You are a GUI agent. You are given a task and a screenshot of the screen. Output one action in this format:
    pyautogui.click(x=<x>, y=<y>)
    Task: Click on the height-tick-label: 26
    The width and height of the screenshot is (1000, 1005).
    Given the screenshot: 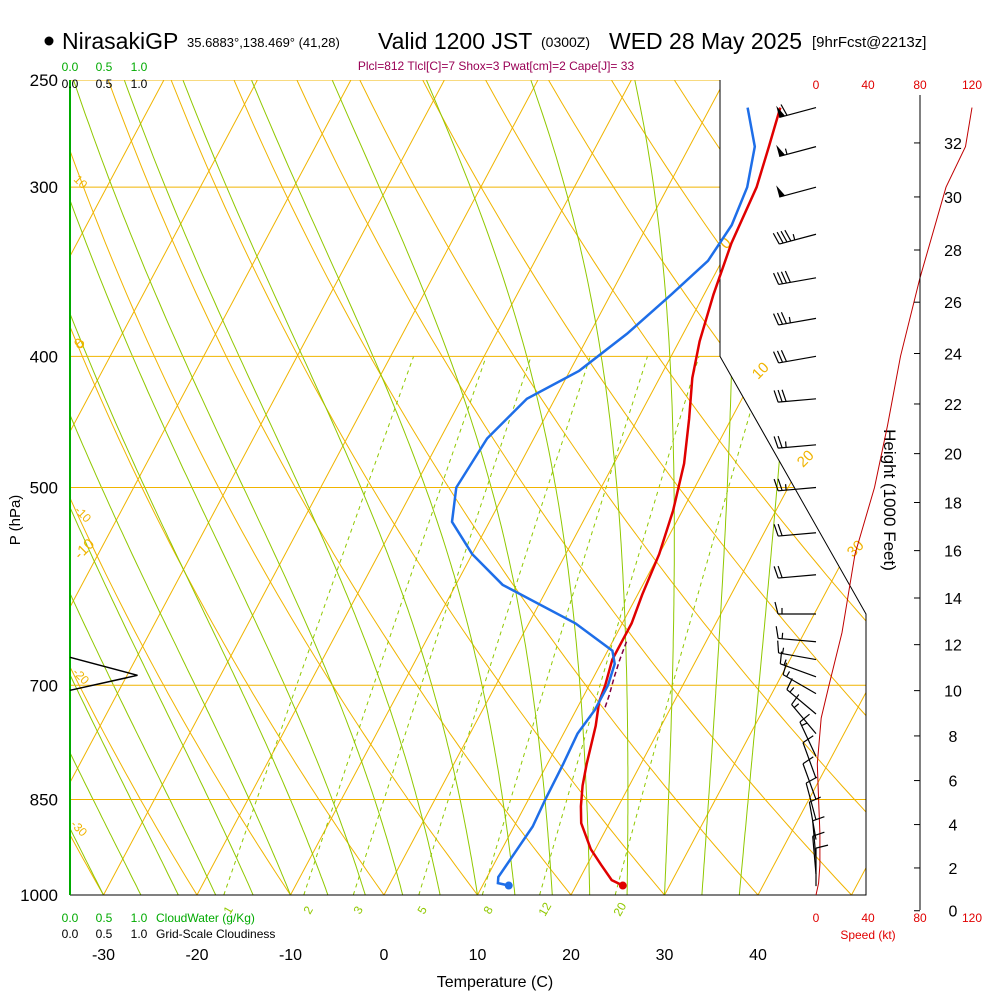 What is the action you would take?
    pyautogui.click(x=953, y=303)
    